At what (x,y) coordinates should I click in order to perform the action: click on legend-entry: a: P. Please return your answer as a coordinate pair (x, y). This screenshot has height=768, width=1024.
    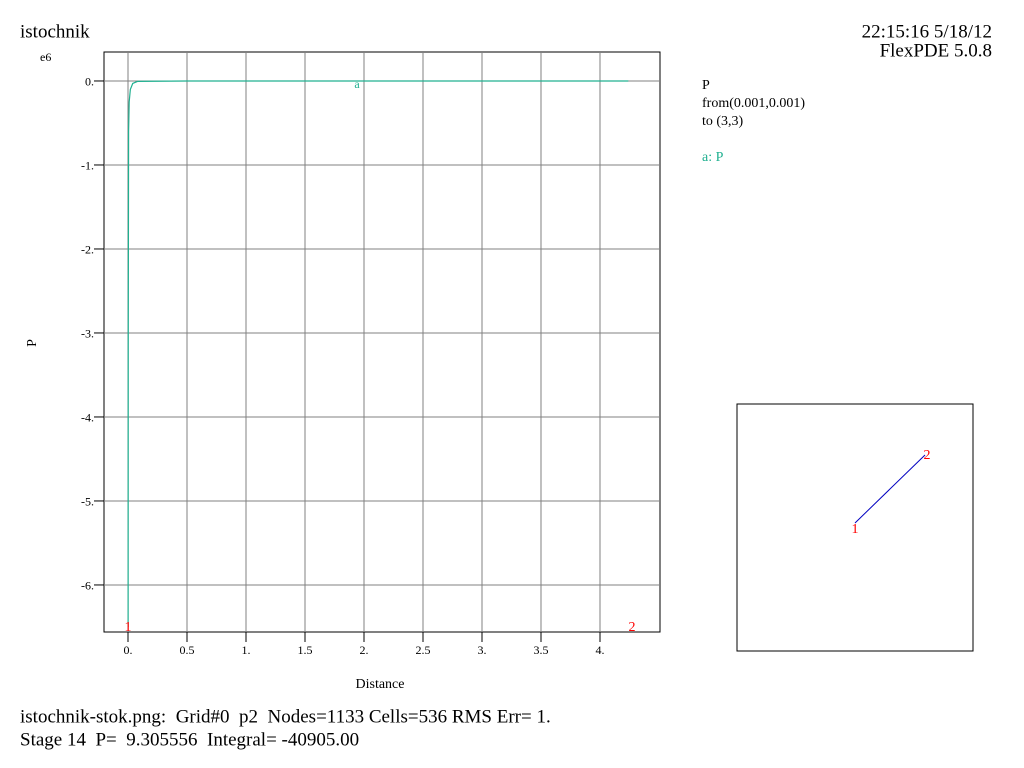
    Looking at the image, I should click on (713, 157).